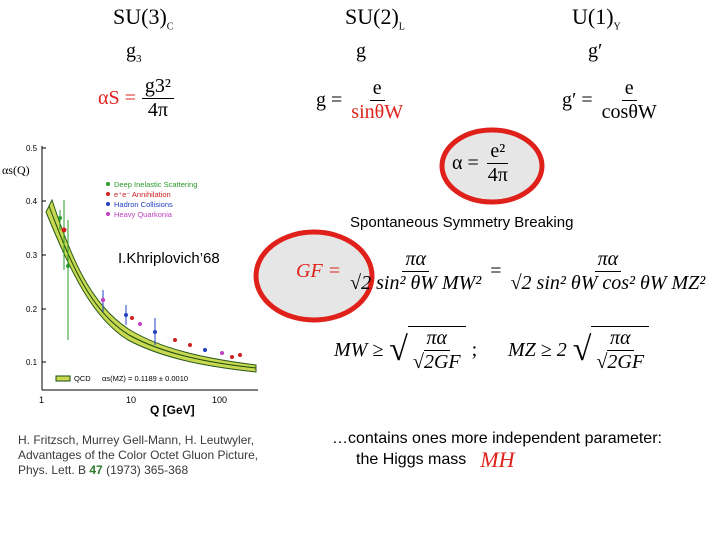 Image resolution: width=720 pixels, height=540 pixels. Describe the element at coordinates (82, 378) in the screenshot. I see `qcd-legend-label: QCD` at that location.